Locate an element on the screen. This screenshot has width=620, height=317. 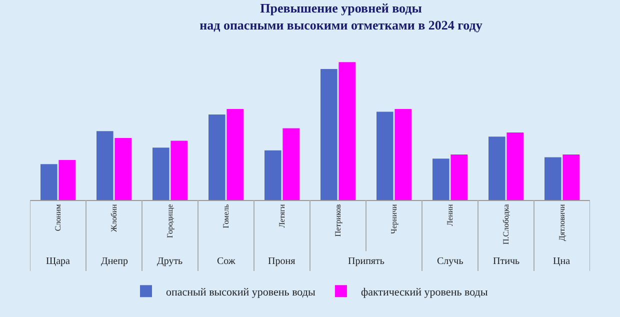
x-tick-label: Жлобин is located at coordinates (114, 217).